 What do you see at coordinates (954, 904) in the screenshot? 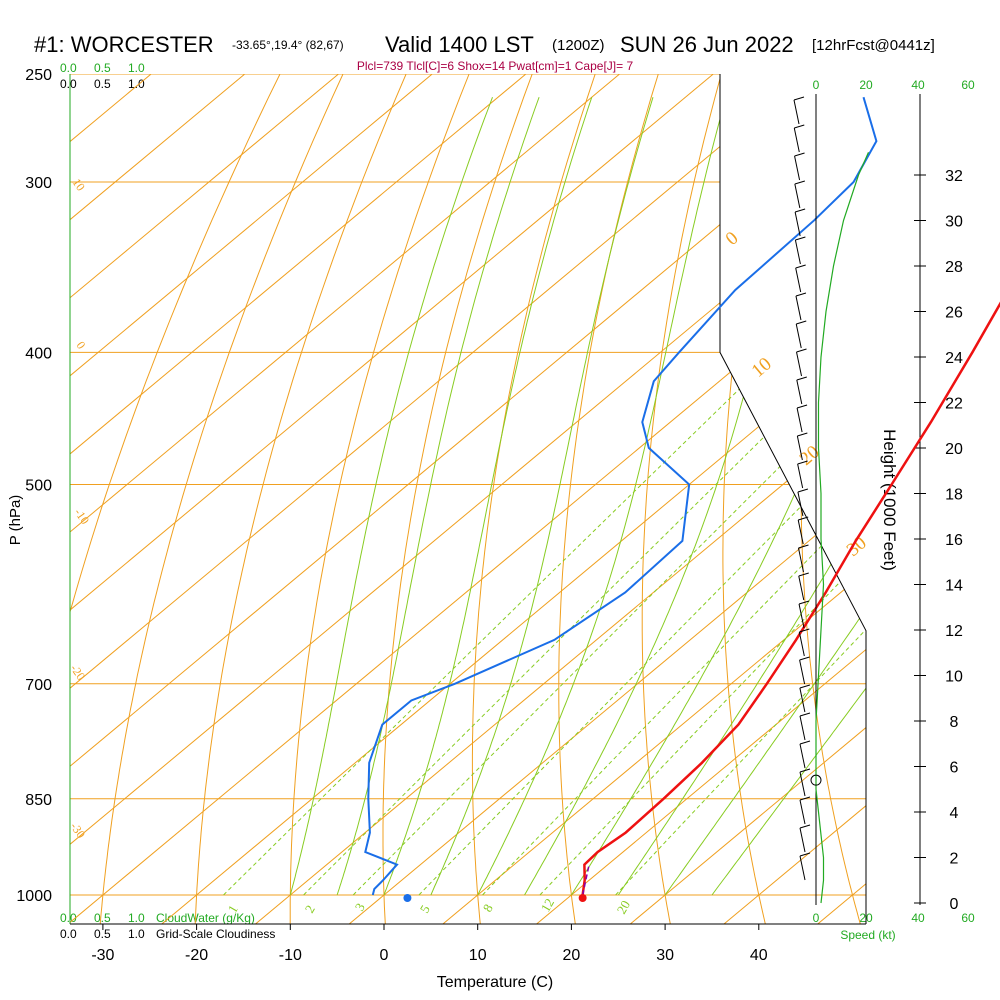
I see `height-tick-0: 0` at bounding box center [954, 904].